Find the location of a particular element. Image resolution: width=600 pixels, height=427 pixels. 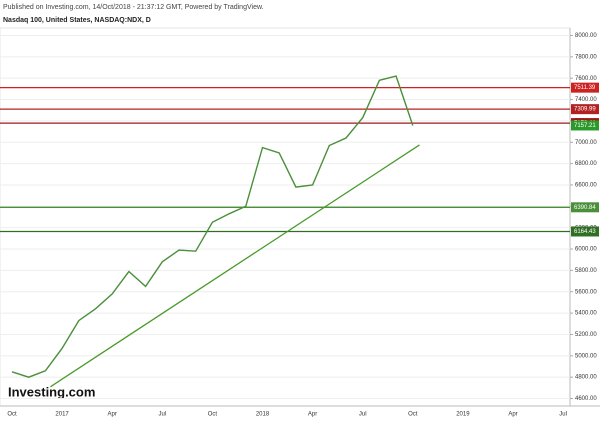

x-tick-label: 2018 is located at coordinates (263, 415).